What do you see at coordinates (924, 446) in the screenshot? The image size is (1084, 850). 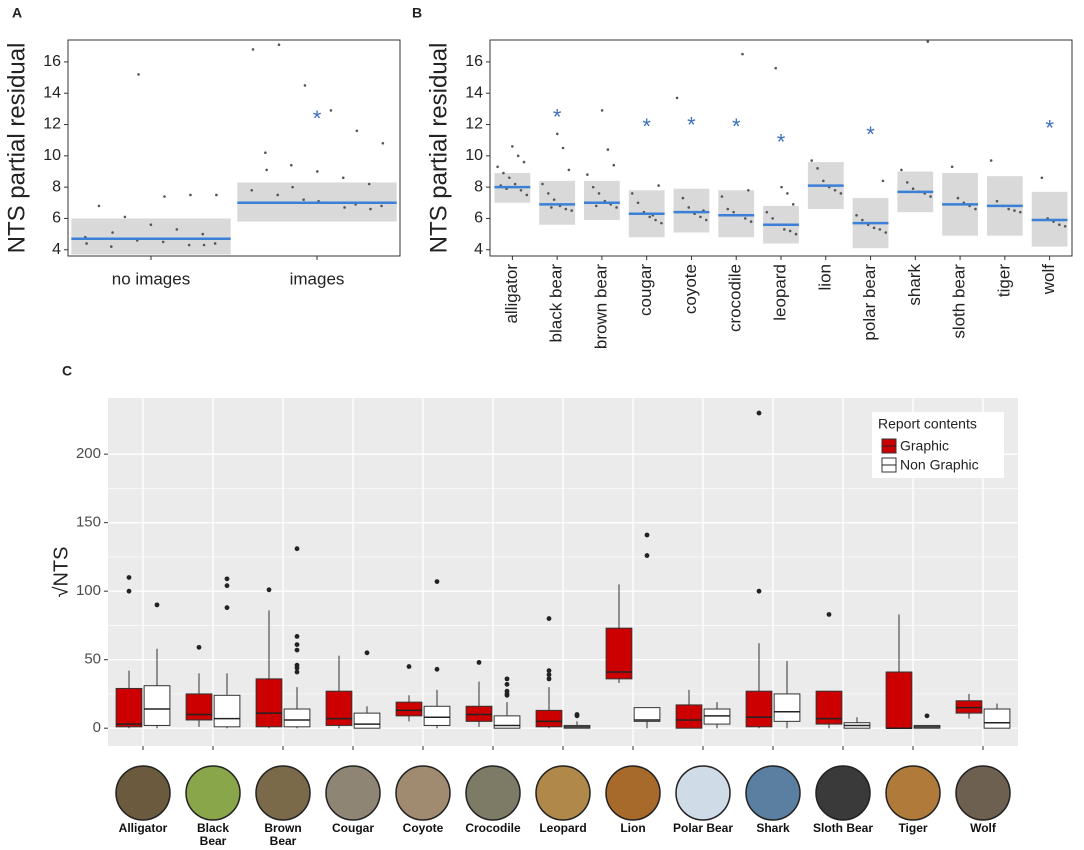 I see `legend-label: Graphic` at bounding box center [924, 446].